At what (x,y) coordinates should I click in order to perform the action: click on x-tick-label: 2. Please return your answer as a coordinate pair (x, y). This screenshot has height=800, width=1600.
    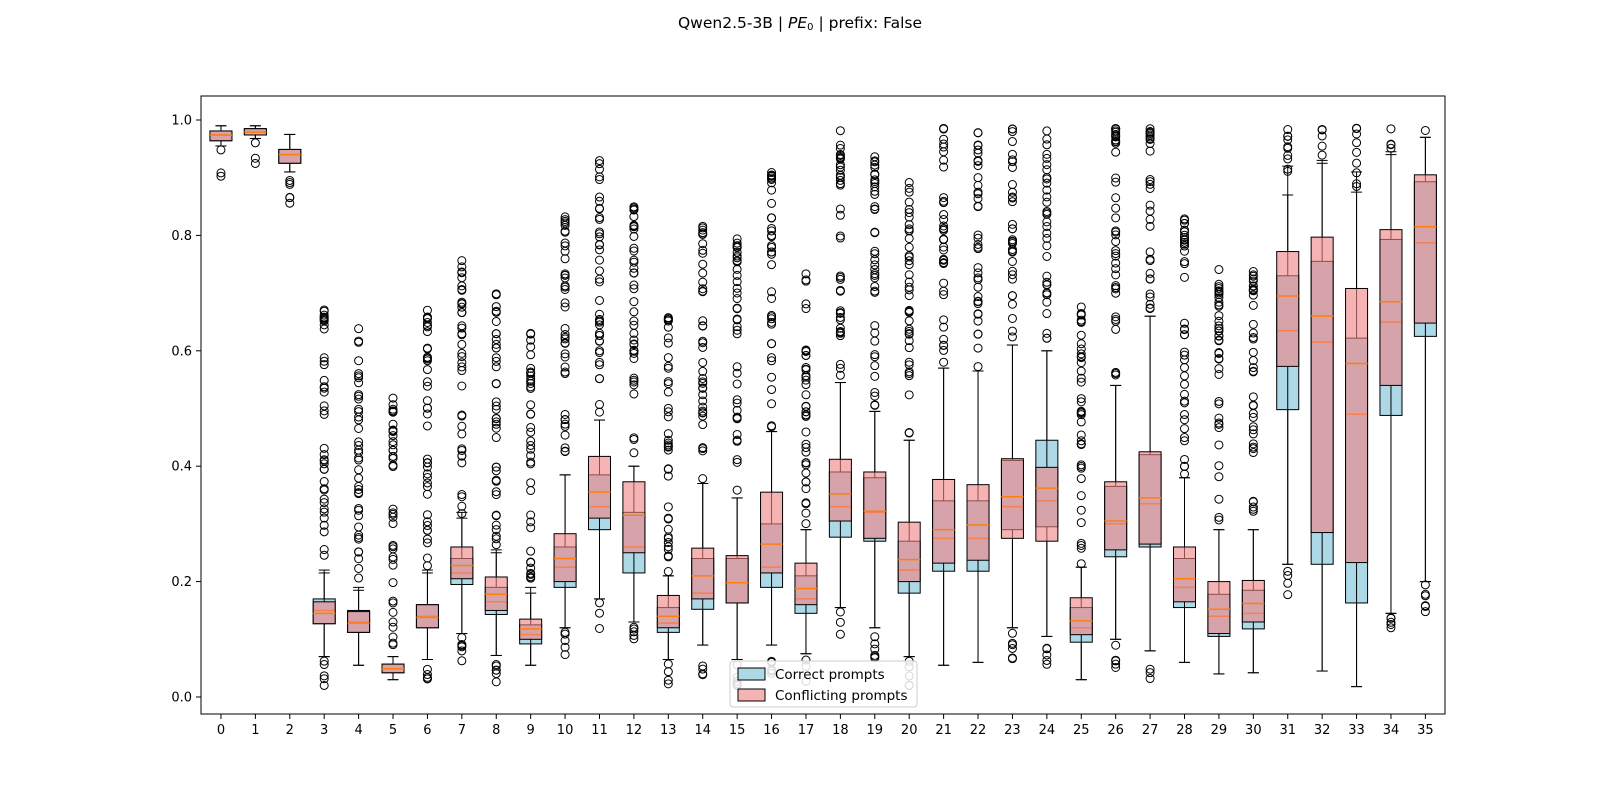
    Looking at the image, I should click on (290, 730).